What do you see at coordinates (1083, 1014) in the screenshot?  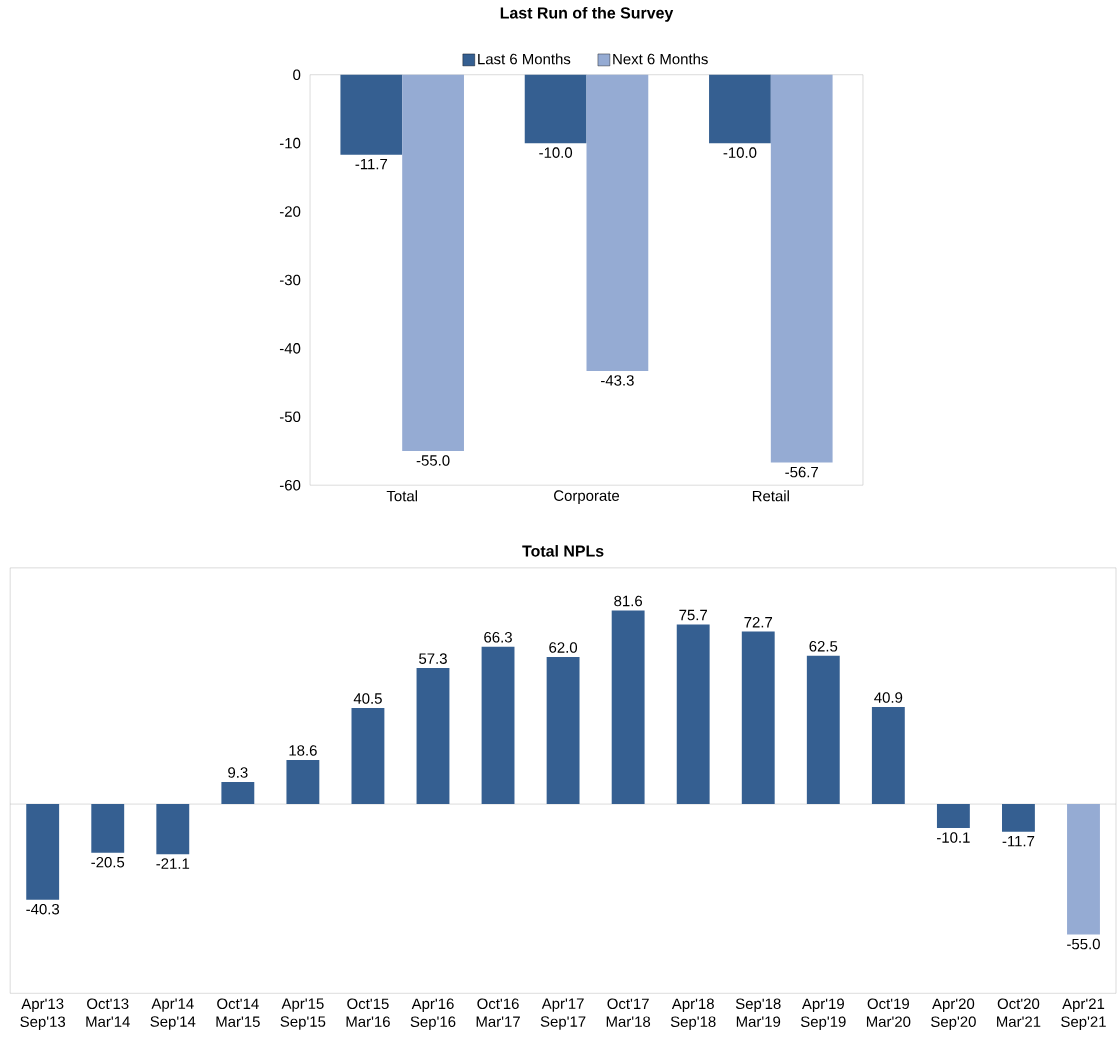 I see `x-tick-label: Apr'21 Sep'21` at bounding box center [1083, 1014].